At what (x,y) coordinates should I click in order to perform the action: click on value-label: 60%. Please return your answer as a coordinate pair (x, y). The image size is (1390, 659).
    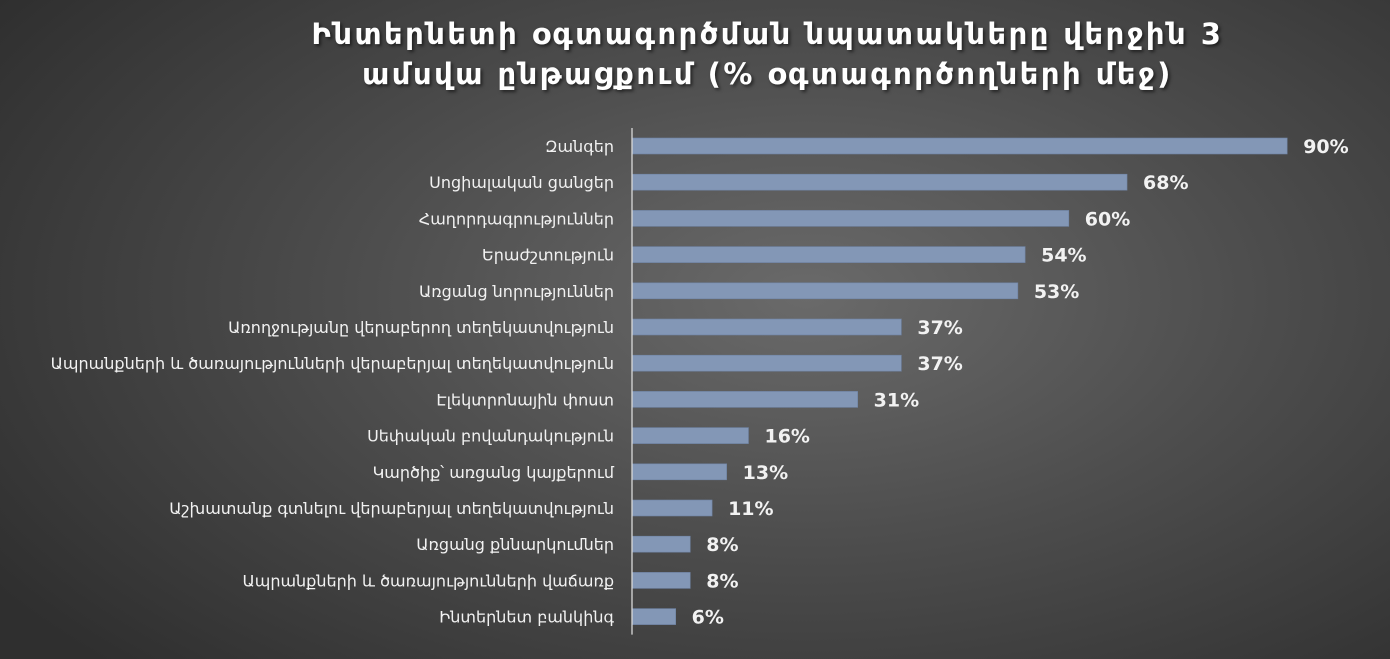
    Looking at the image, I should click on (1107, 219).